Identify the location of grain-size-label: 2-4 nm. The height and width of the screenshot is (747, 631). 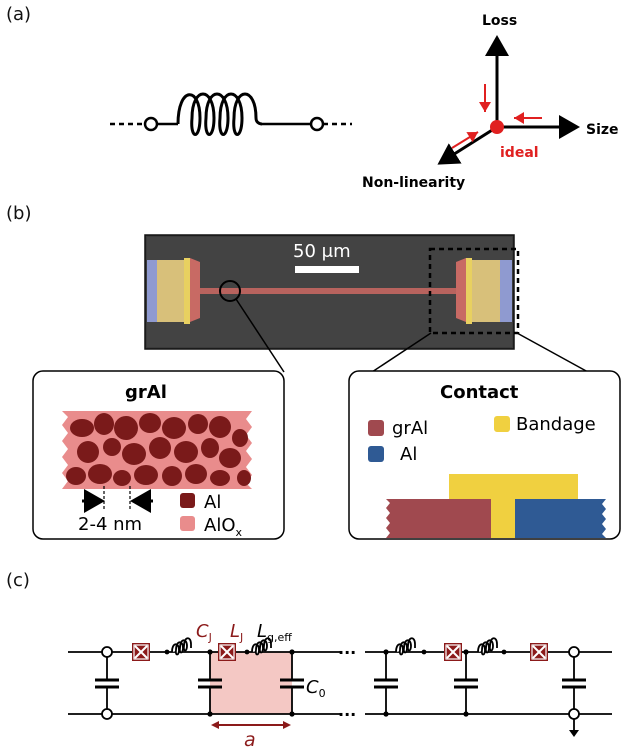
(110, 524).